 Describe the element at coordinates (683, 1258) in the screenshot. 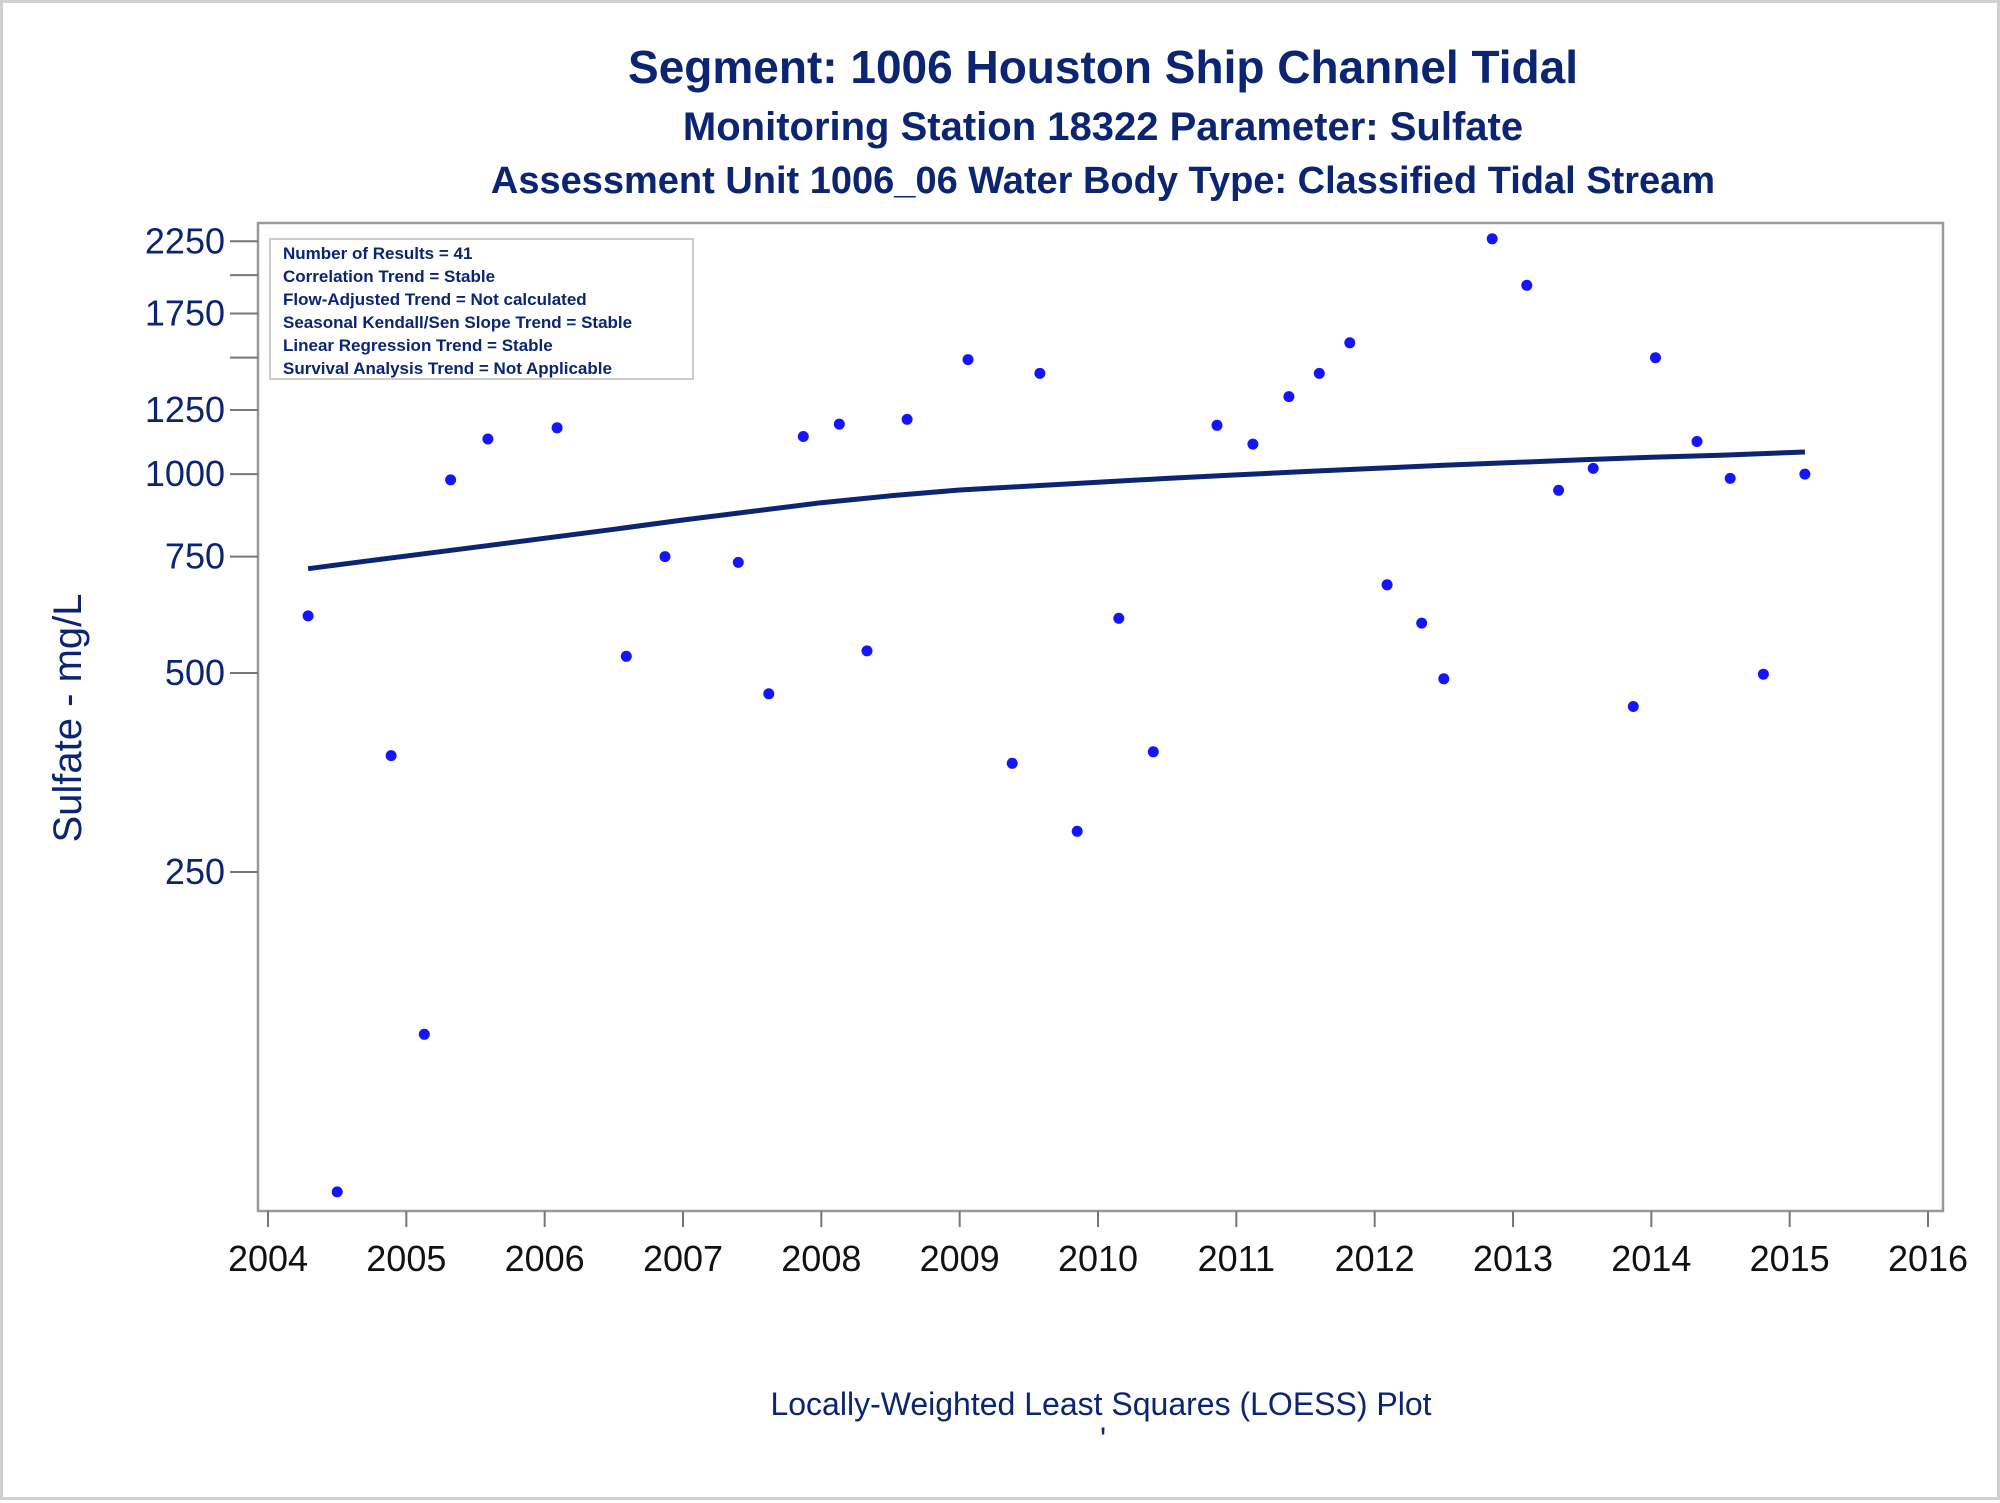

I see `x-tick-label: 2007` at that location.